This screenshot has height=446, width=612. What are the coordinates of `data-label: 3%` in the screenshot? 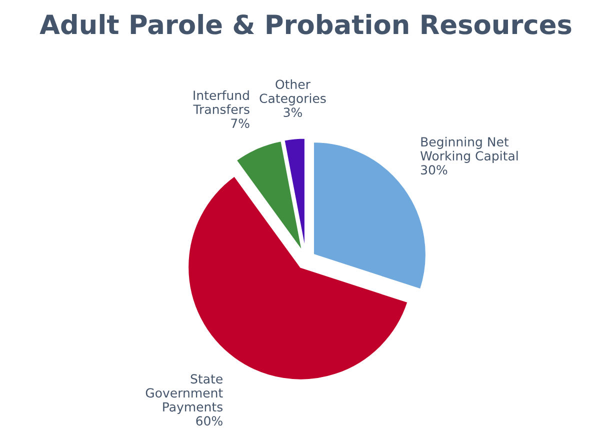 It's located at (293, 113).